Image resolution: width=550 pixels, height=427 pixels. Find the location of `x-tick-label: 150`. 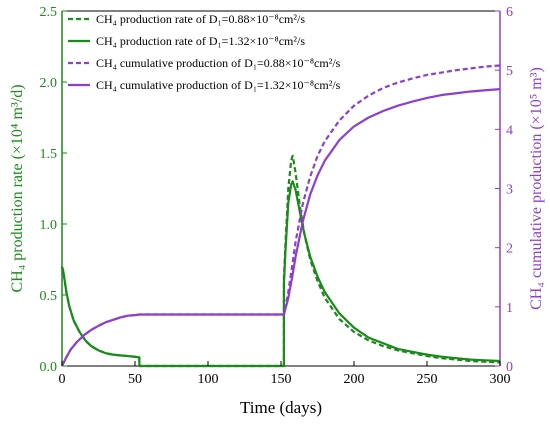

x-tick-label: 150 is located at coordinates (281, 379).